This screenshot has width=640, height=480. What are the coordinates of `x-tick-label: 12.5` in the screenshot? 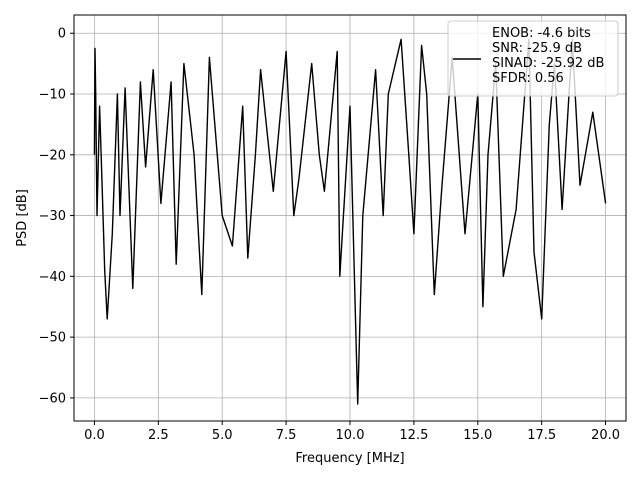 It's located at (413, 435).